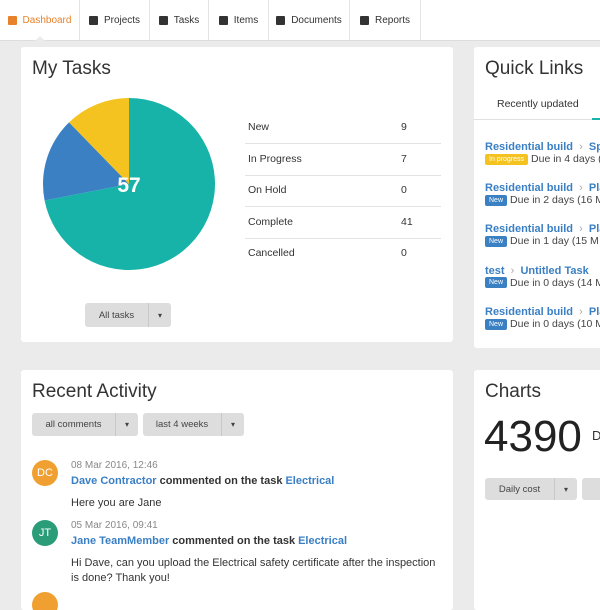 This screenshot has height=610, width=600. I want to click on card-title: Recent Activity, so click(94, 391).